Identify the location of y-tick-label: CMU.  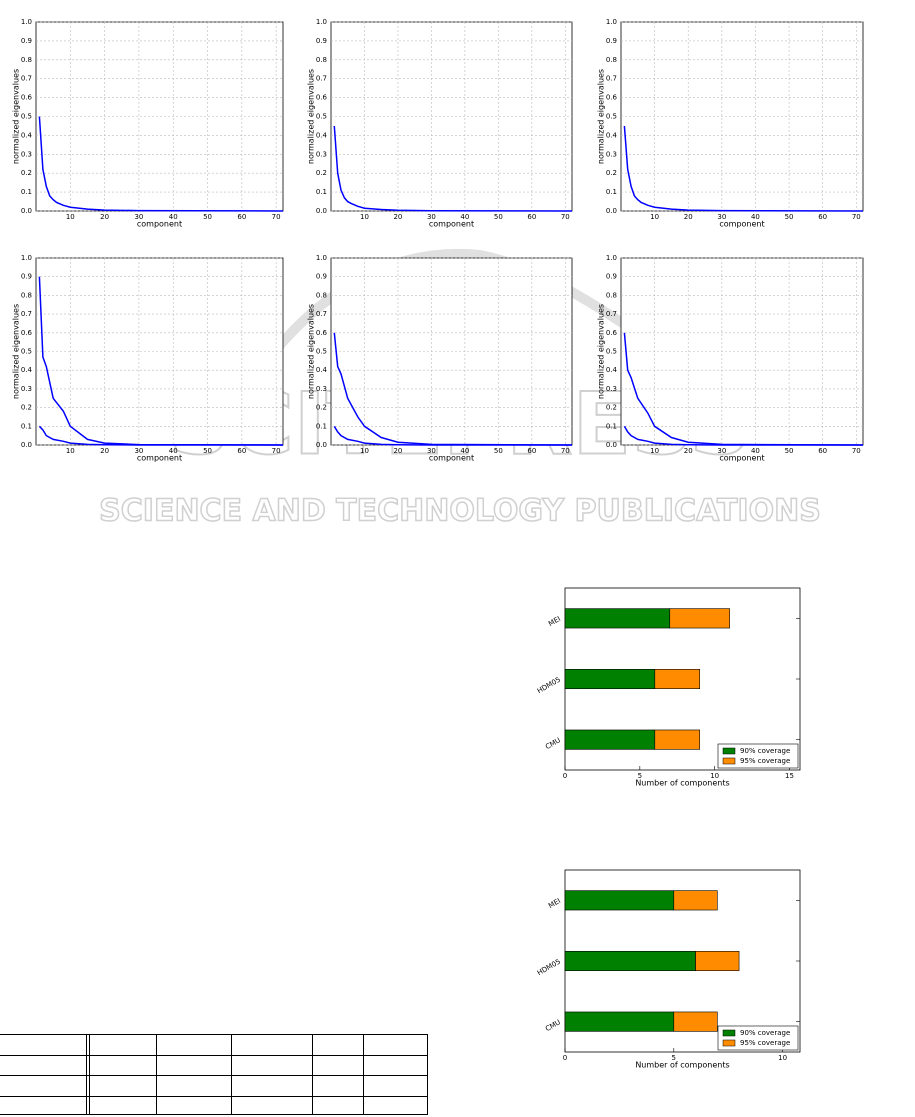
(553, 1025).